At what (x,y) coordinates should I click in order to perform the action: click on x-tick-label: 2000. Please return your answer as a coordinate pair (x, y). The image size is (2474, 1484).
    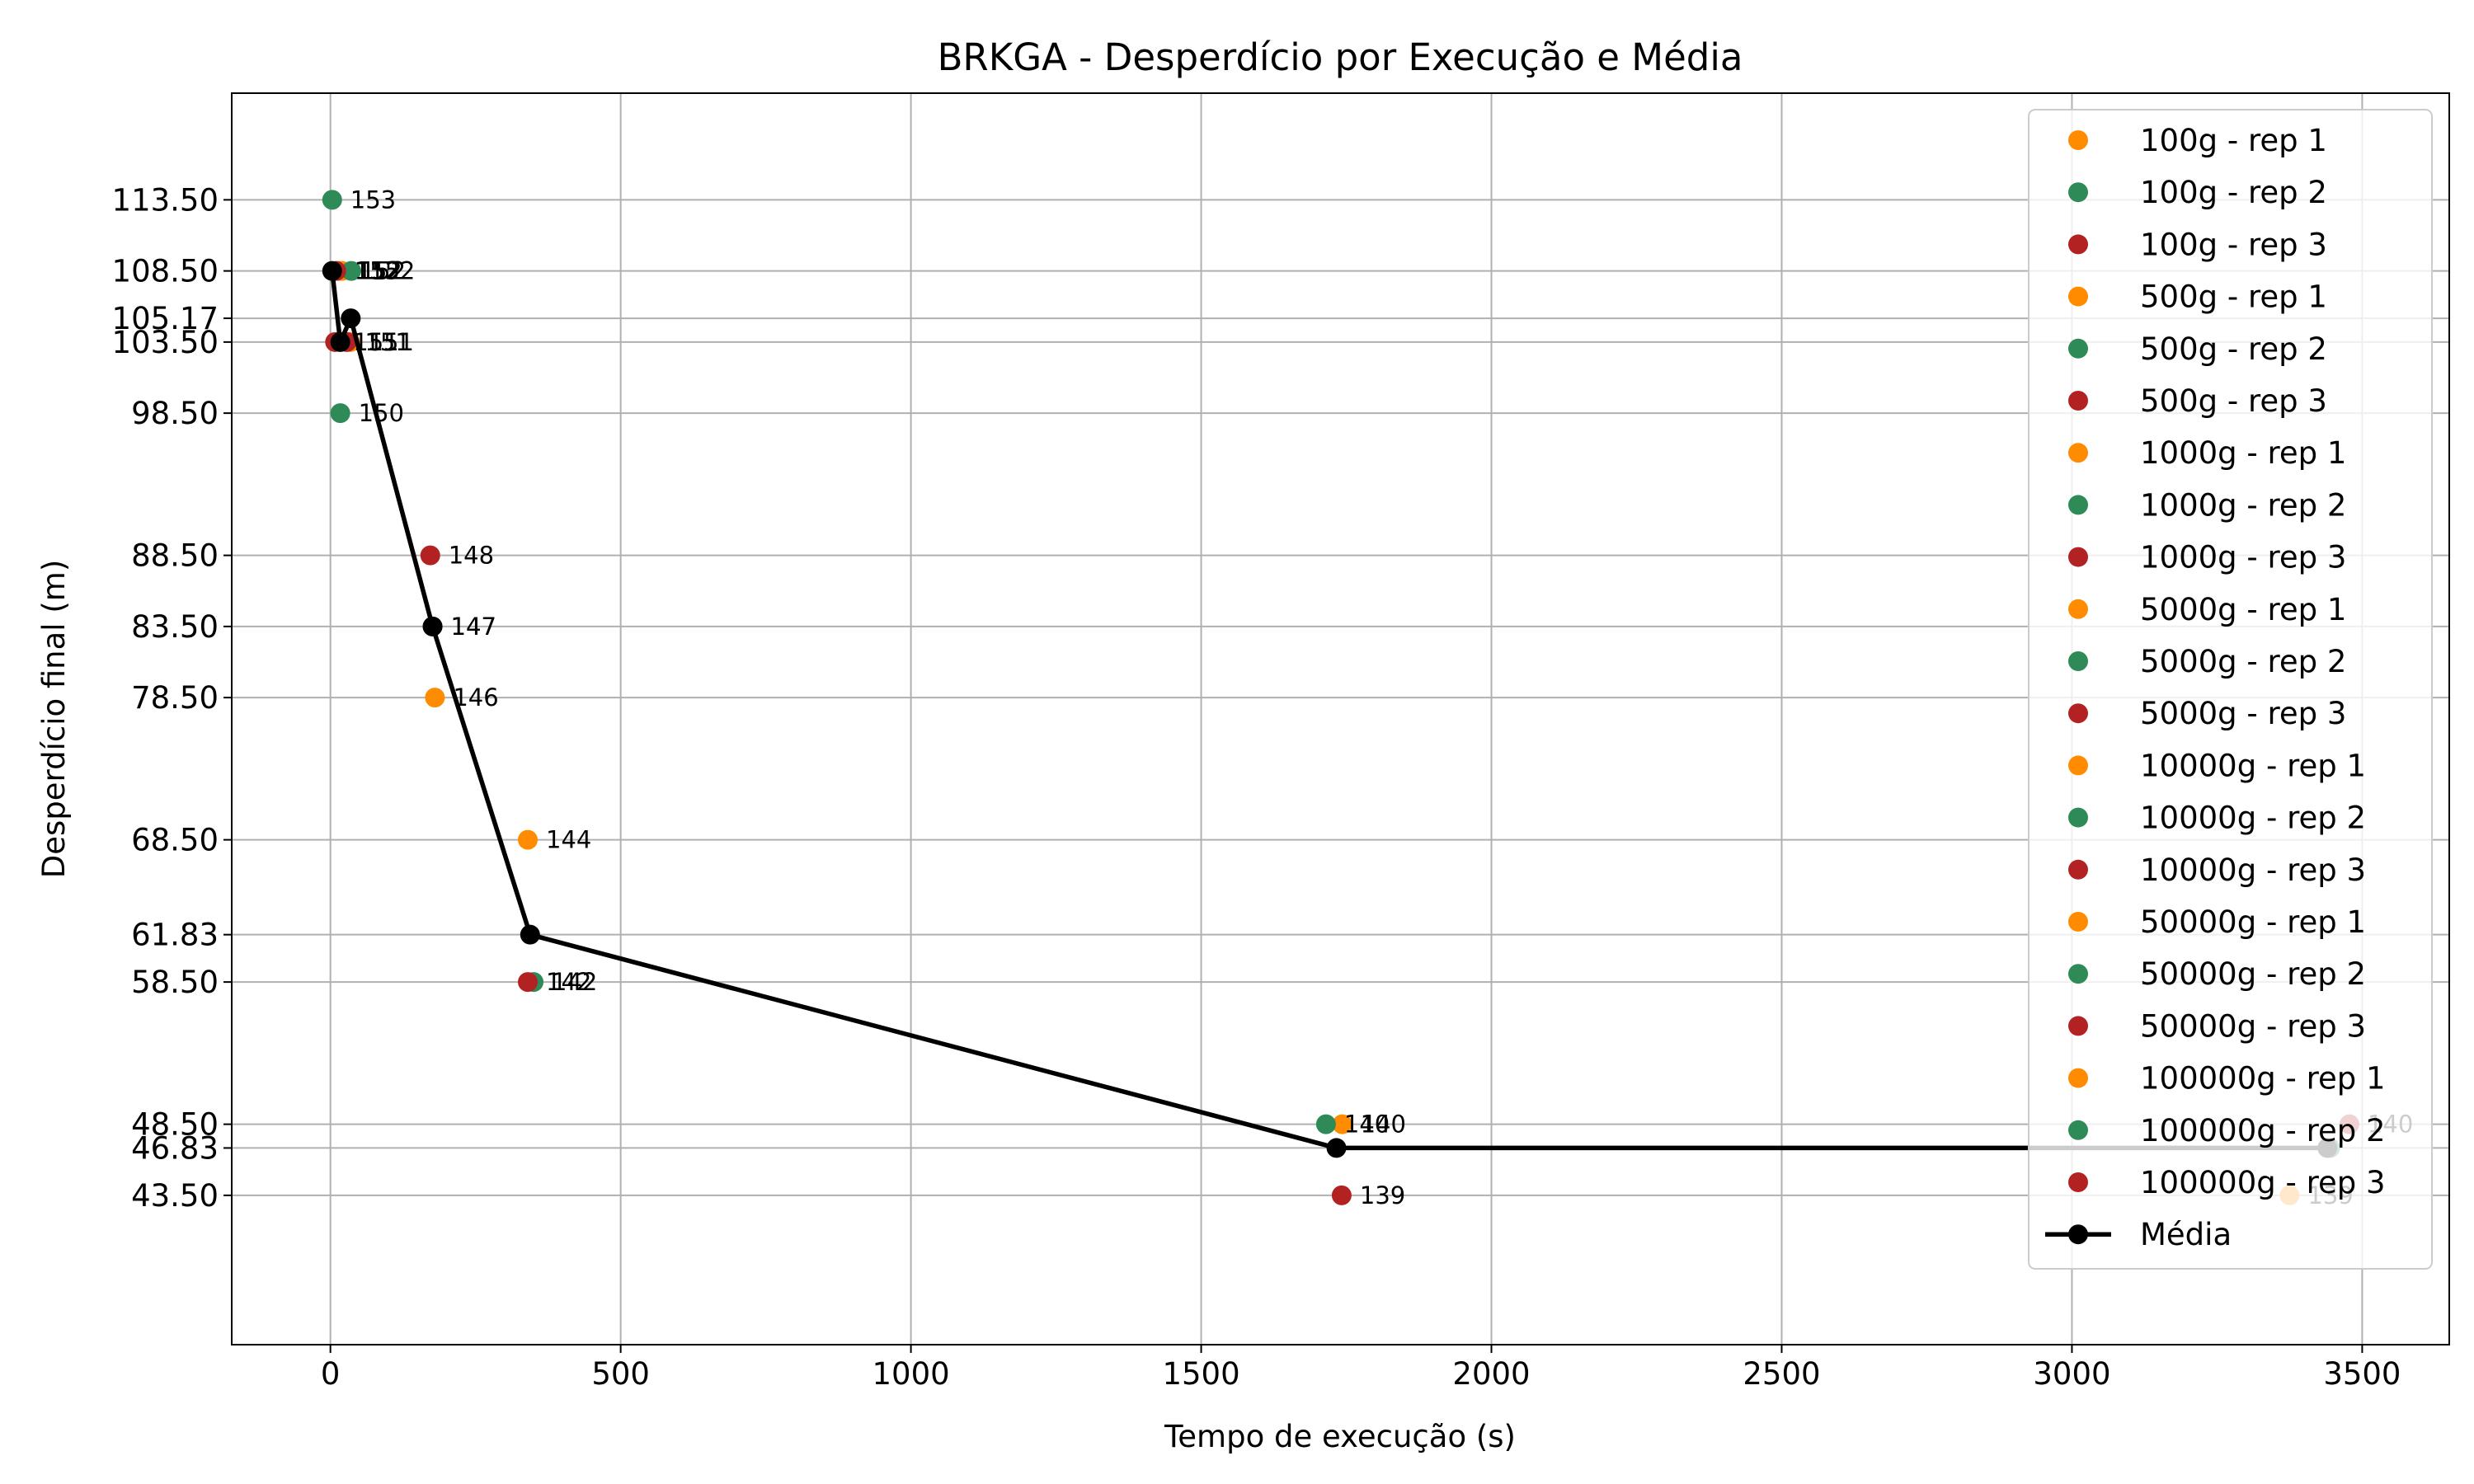
    Looking at the image, I should click on (1491, 1374).